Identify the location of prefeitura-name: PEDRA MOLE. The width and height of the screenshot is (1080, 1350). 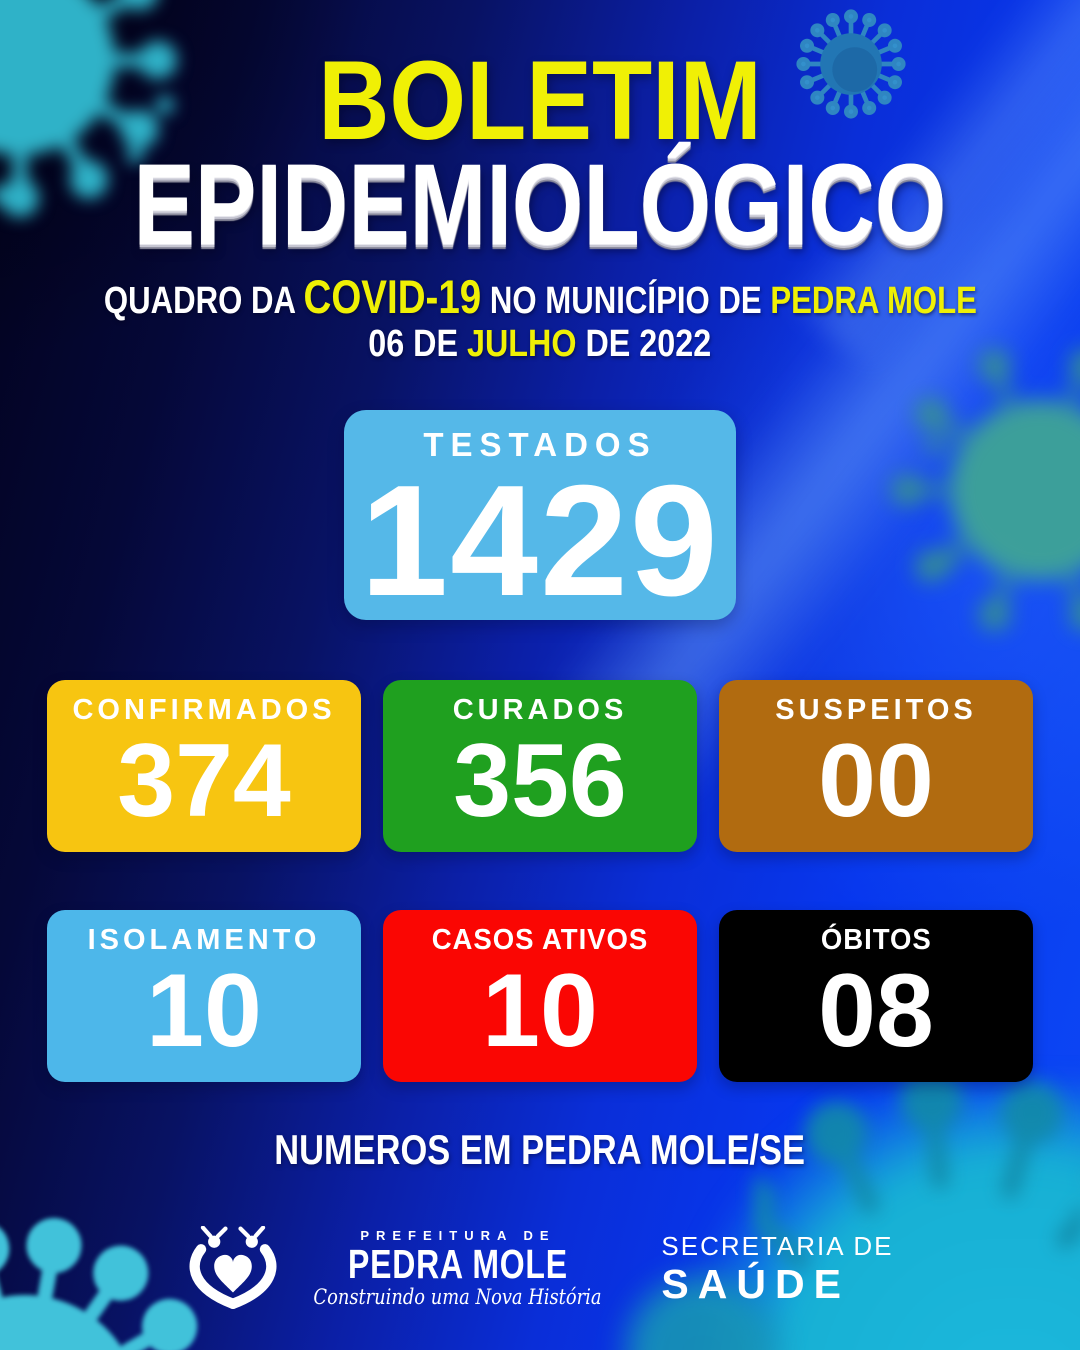
(458, 1264).